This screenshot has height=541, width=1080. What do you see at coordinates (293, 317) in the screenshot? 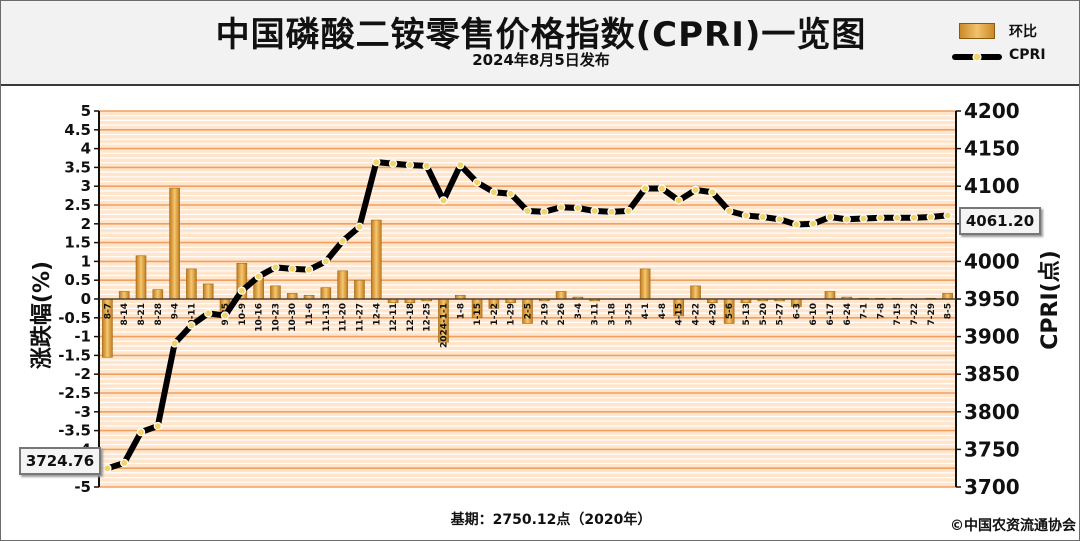
I see `x-tick-label: 10-30` at bounding box center [293, 317].